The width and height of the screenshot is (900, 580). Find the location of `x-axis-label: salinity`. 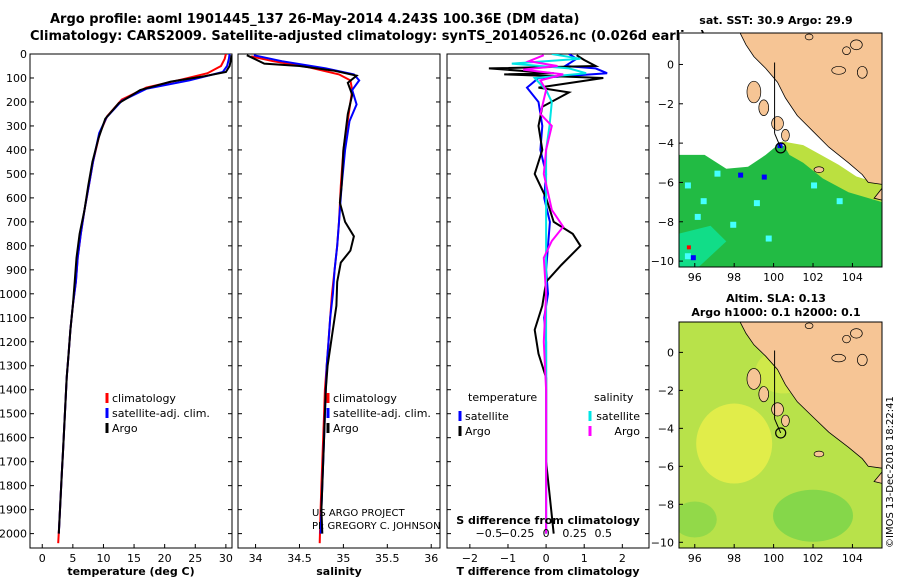

x-axis-label: salinity is located at coordinates (339, 571).